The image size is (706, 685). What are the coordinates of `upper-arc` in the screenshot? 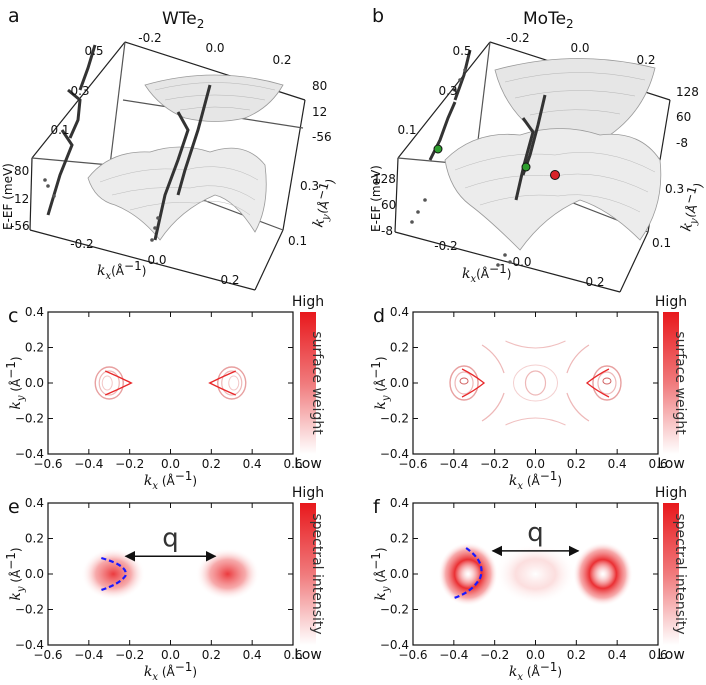 It's located at (535, 344).